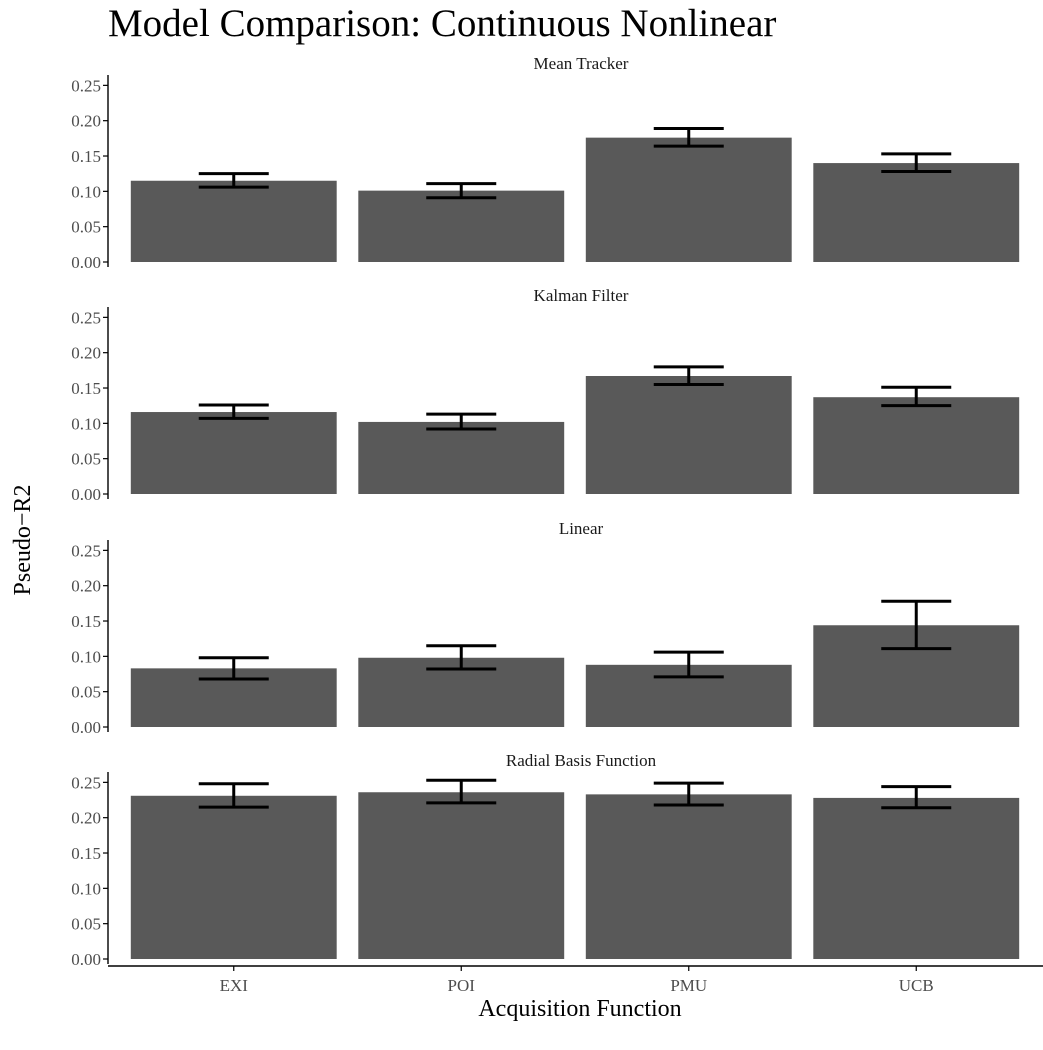 The width and height of the screenshot is (1043, 1050). What do you see at coordinates (581, 295) in the screenshot?
I see `panel-title: Kalman Filter` at bounding box center [581, 295].